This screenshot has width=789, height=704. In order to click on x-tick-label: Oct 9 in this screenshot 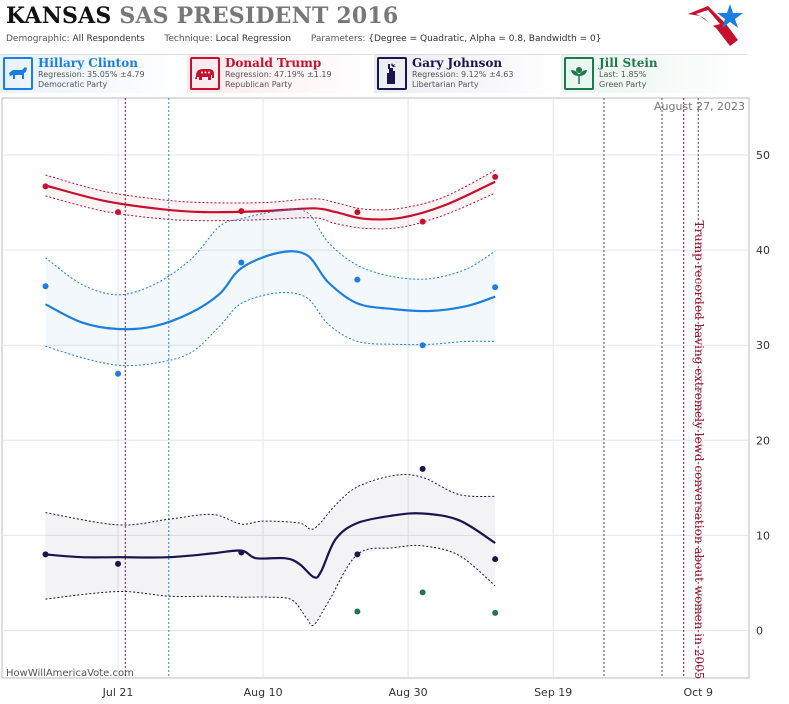, I will do `click(698, 692)`.